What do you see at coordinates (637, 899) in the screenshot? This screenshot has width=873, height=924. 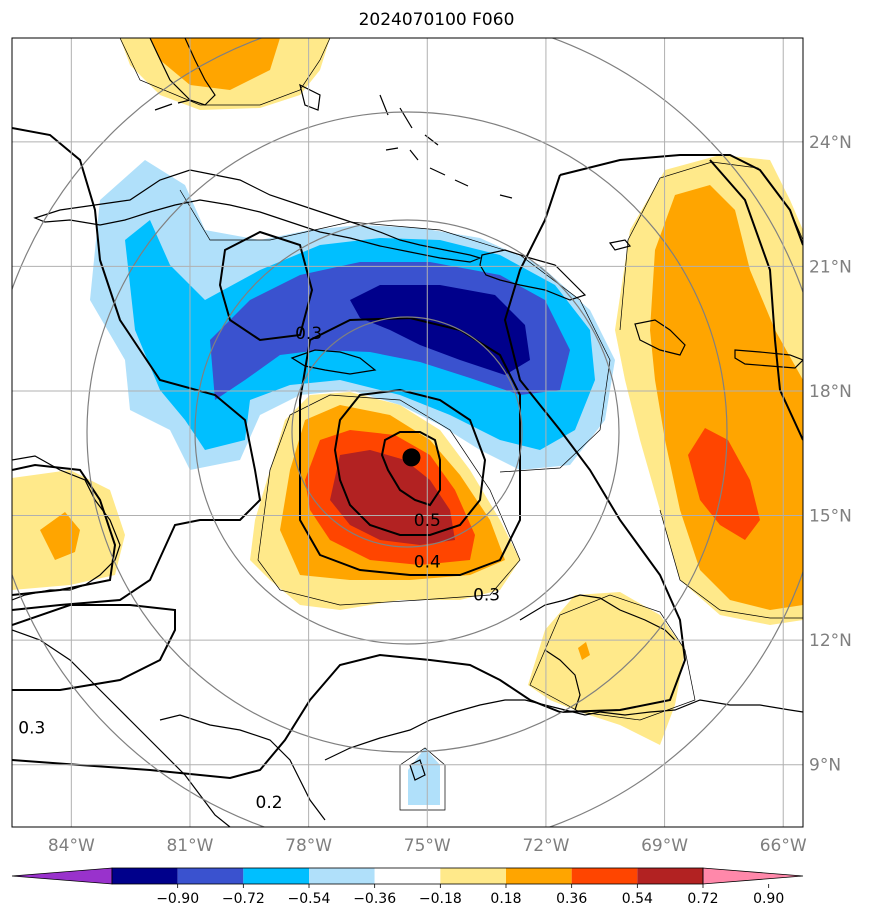 I see `colorbar-tick-label: 0.54` at bounding box center [637, 899].